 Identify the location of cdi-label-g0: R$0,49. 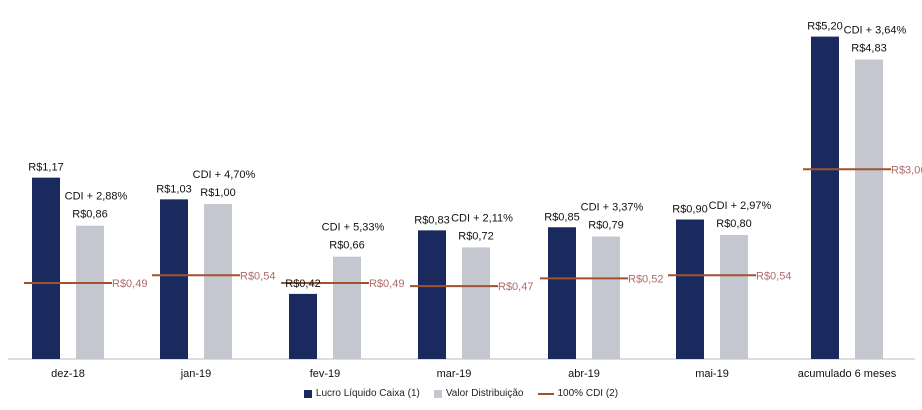
(129, 284).